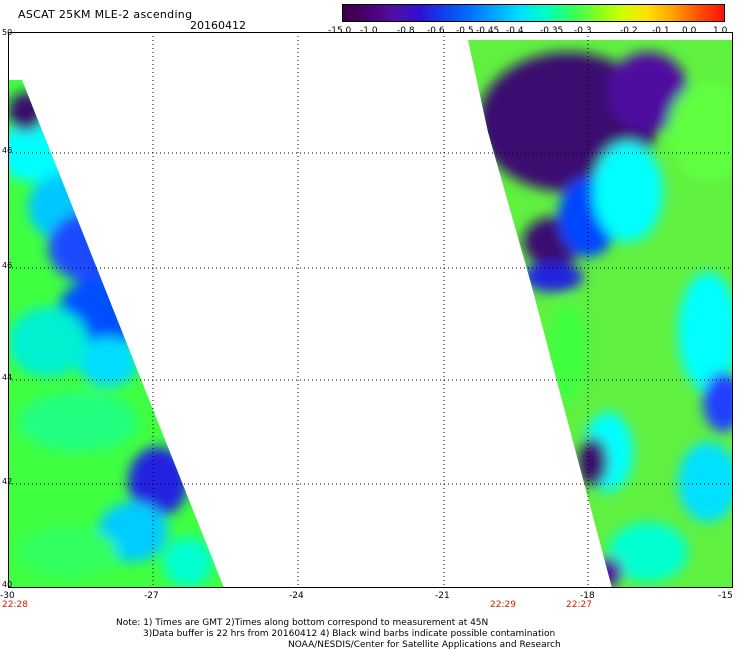  Describe the element at coordinates (7, 584) in the screenshot. I see `lat-label: 40` at that location.